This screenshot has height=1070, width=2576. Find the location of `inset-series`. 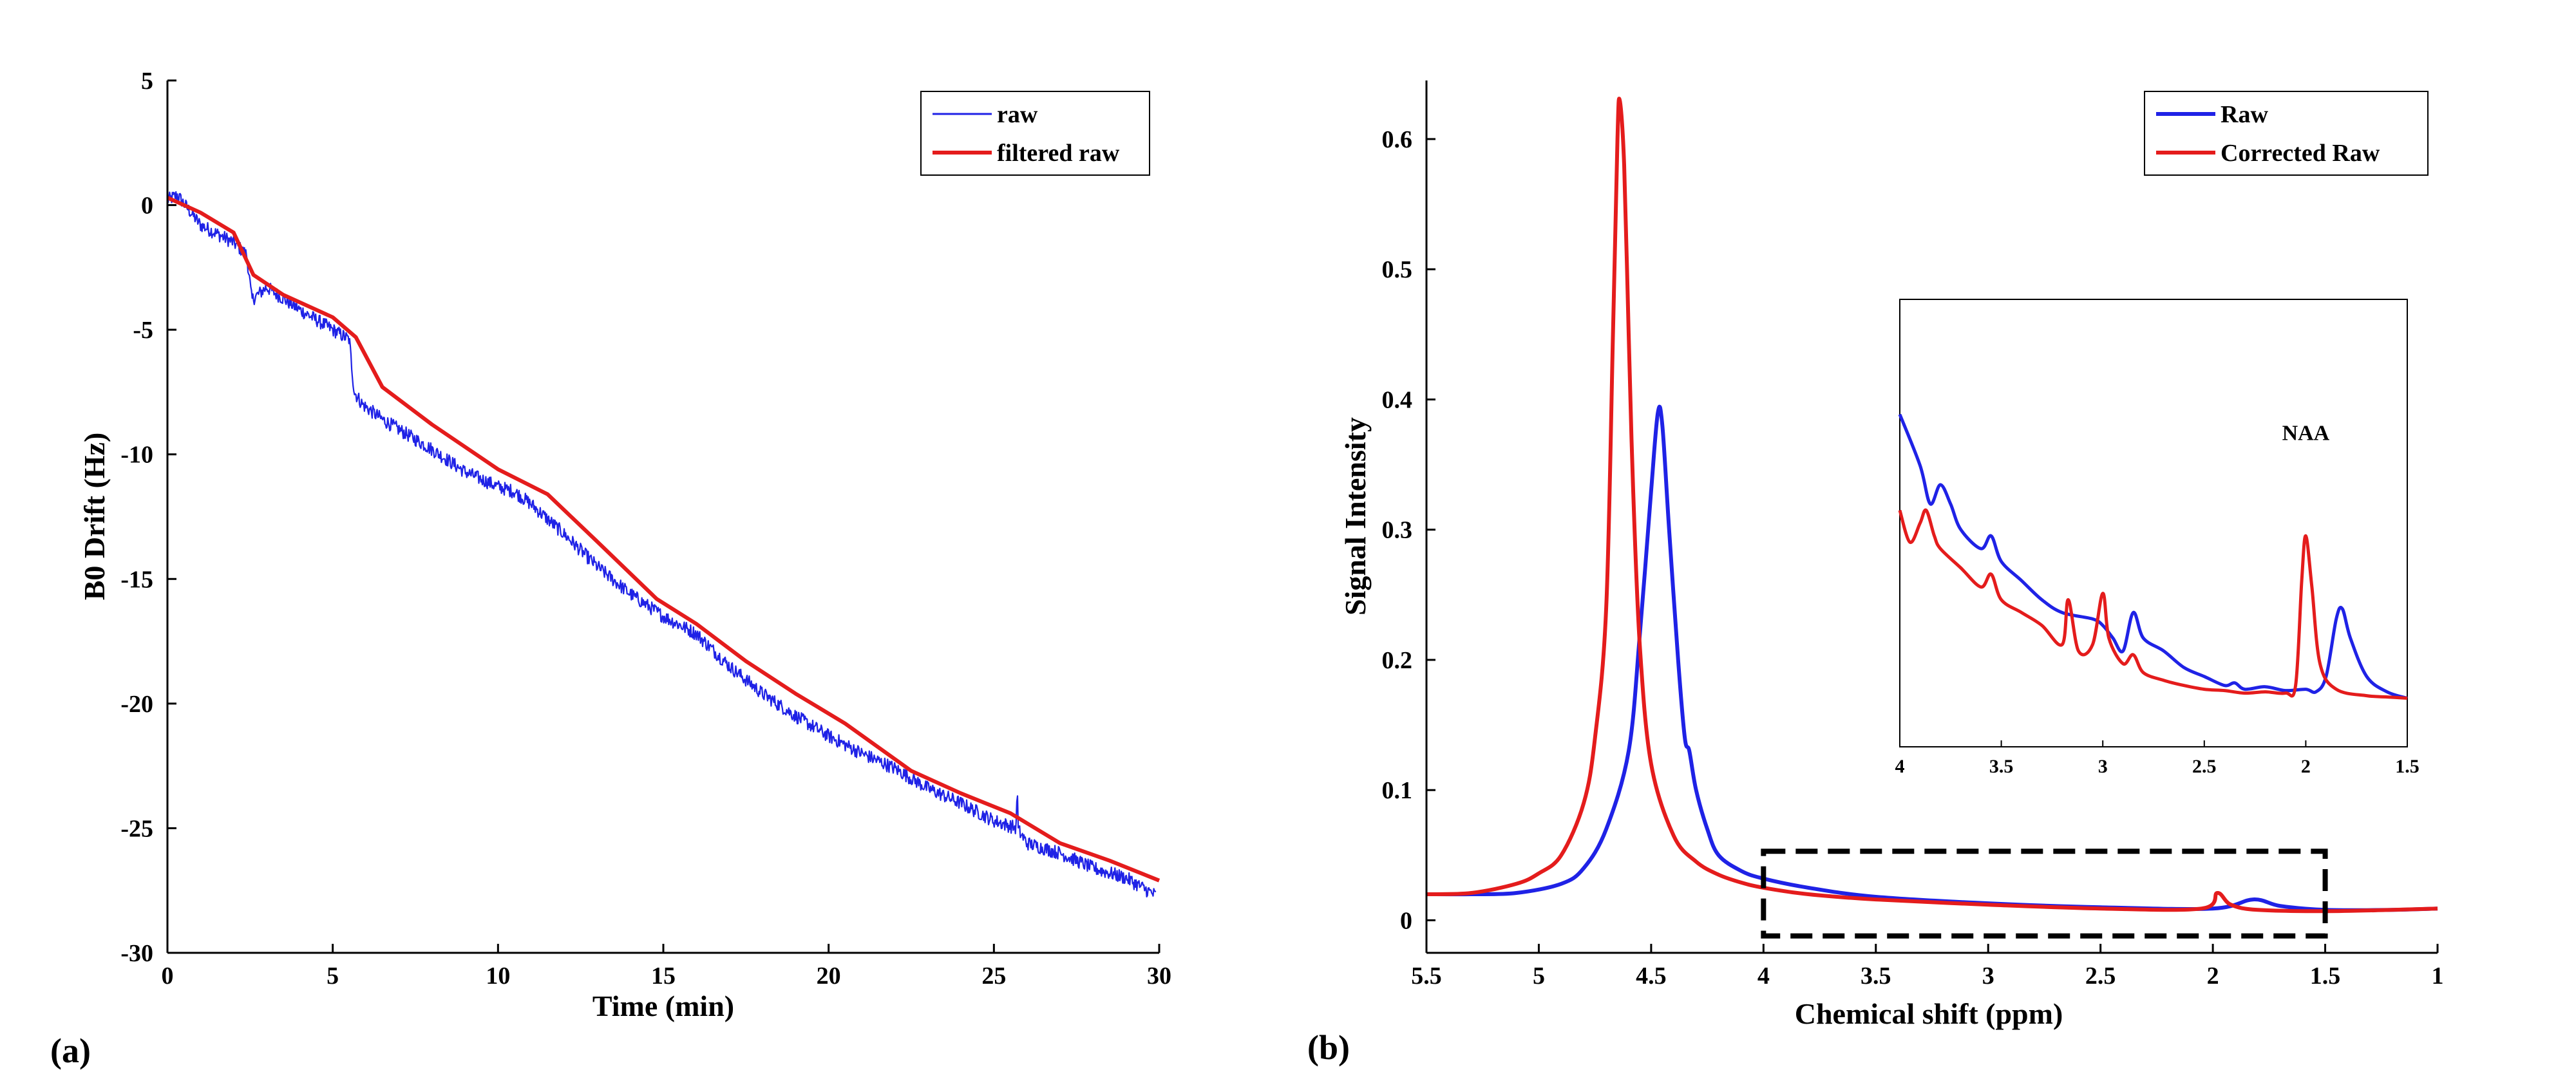

inset-series is located at coordinates (2153, 556).